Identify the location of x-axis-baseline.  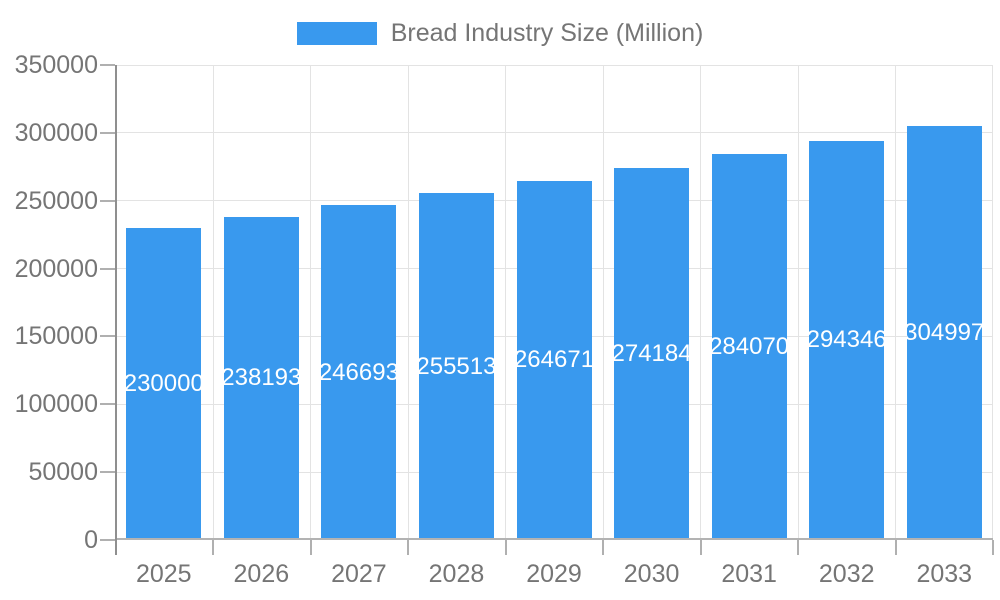
(554, 539).